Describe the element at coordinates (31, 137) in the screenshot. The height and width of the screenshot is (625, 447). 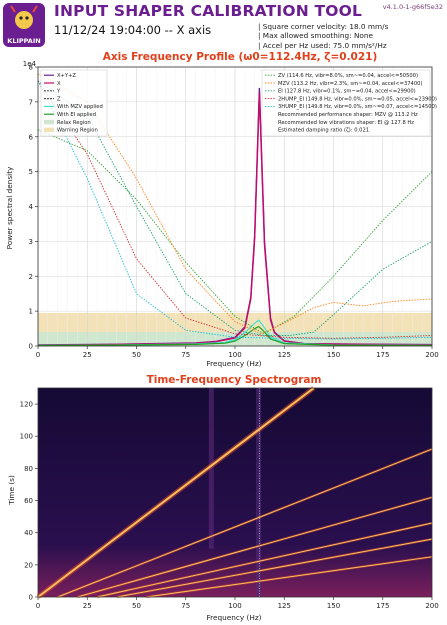
I see `y-tick-label: 6` at that location.